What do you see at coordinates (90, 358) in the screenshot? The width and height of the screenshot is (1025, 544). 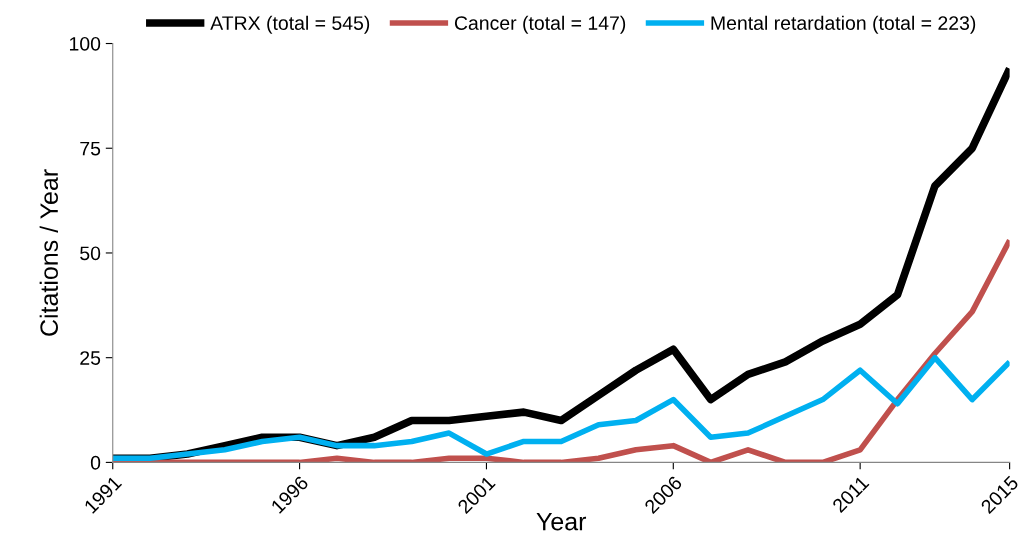 I see `y-tick-label: 25` at bounding box center [90, 358].